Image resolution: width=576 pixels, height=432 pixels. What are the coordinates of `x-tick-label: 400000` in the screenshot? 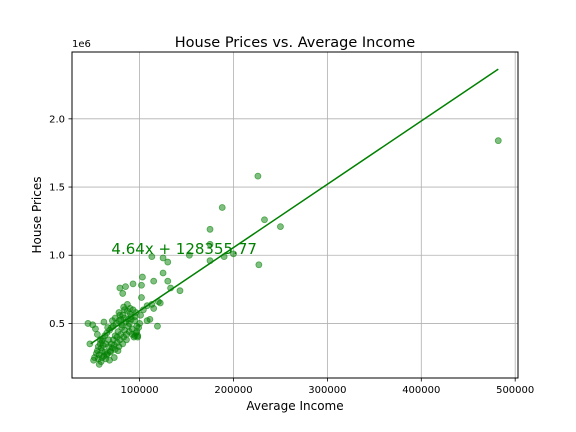 It's located at (421, 390).